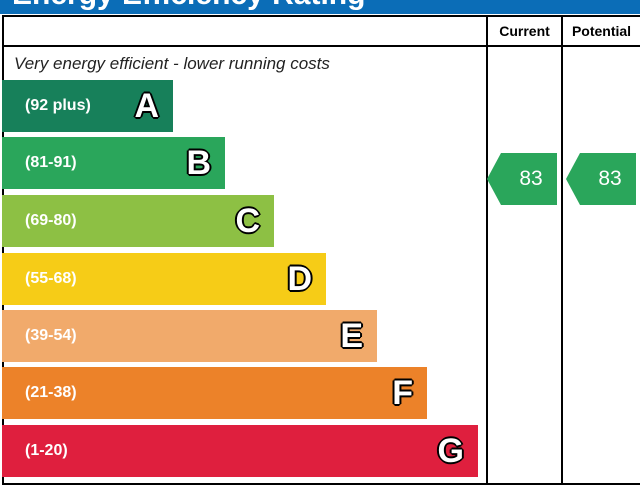  Describe the element at coordinates (198, 163) in the screenshot. I see `band-letter: B` at that location.